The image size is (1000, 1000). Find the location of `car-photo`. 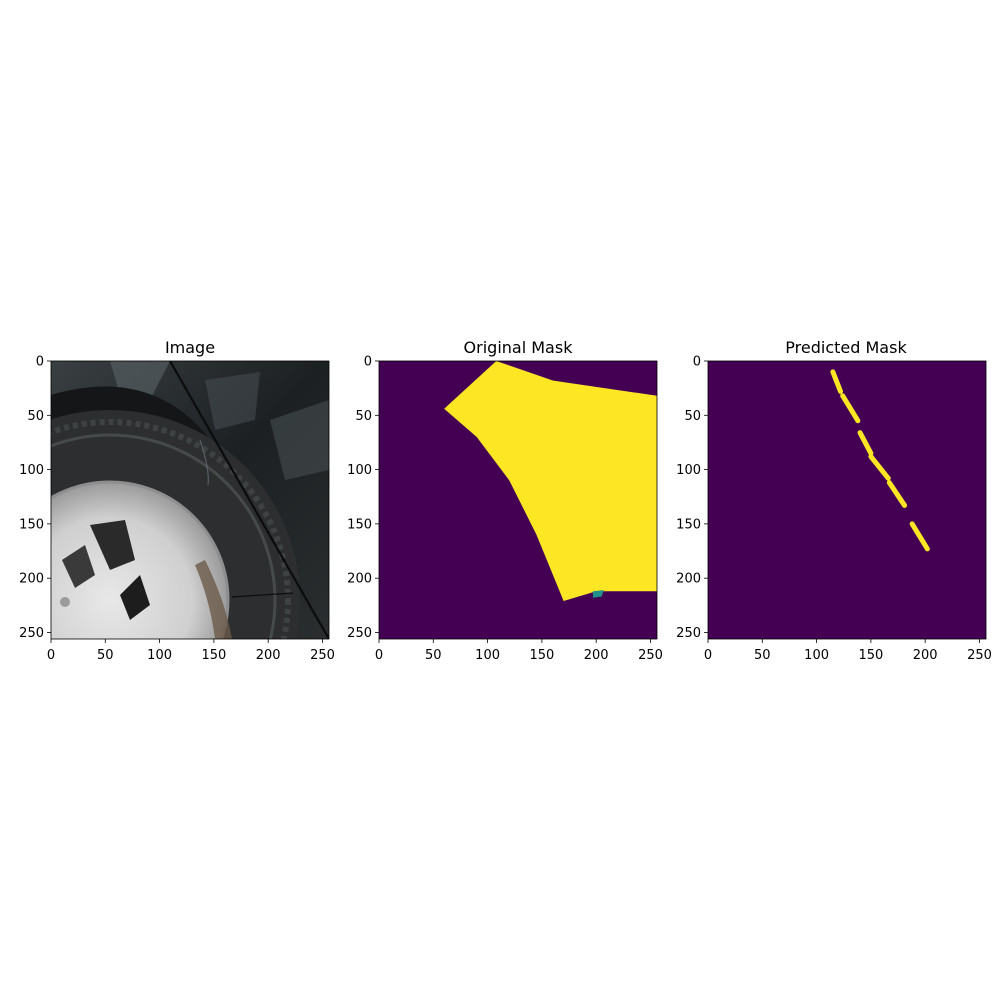

car-photo is located at coordinates (190, 500).